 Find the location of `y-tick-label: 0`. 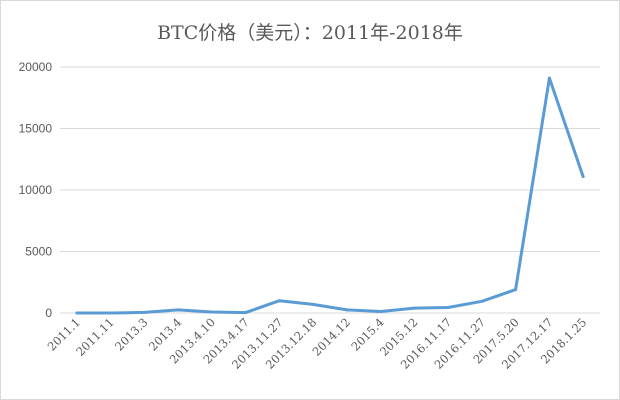

y-tick-label: 0 is located at coordinates (48, 313).